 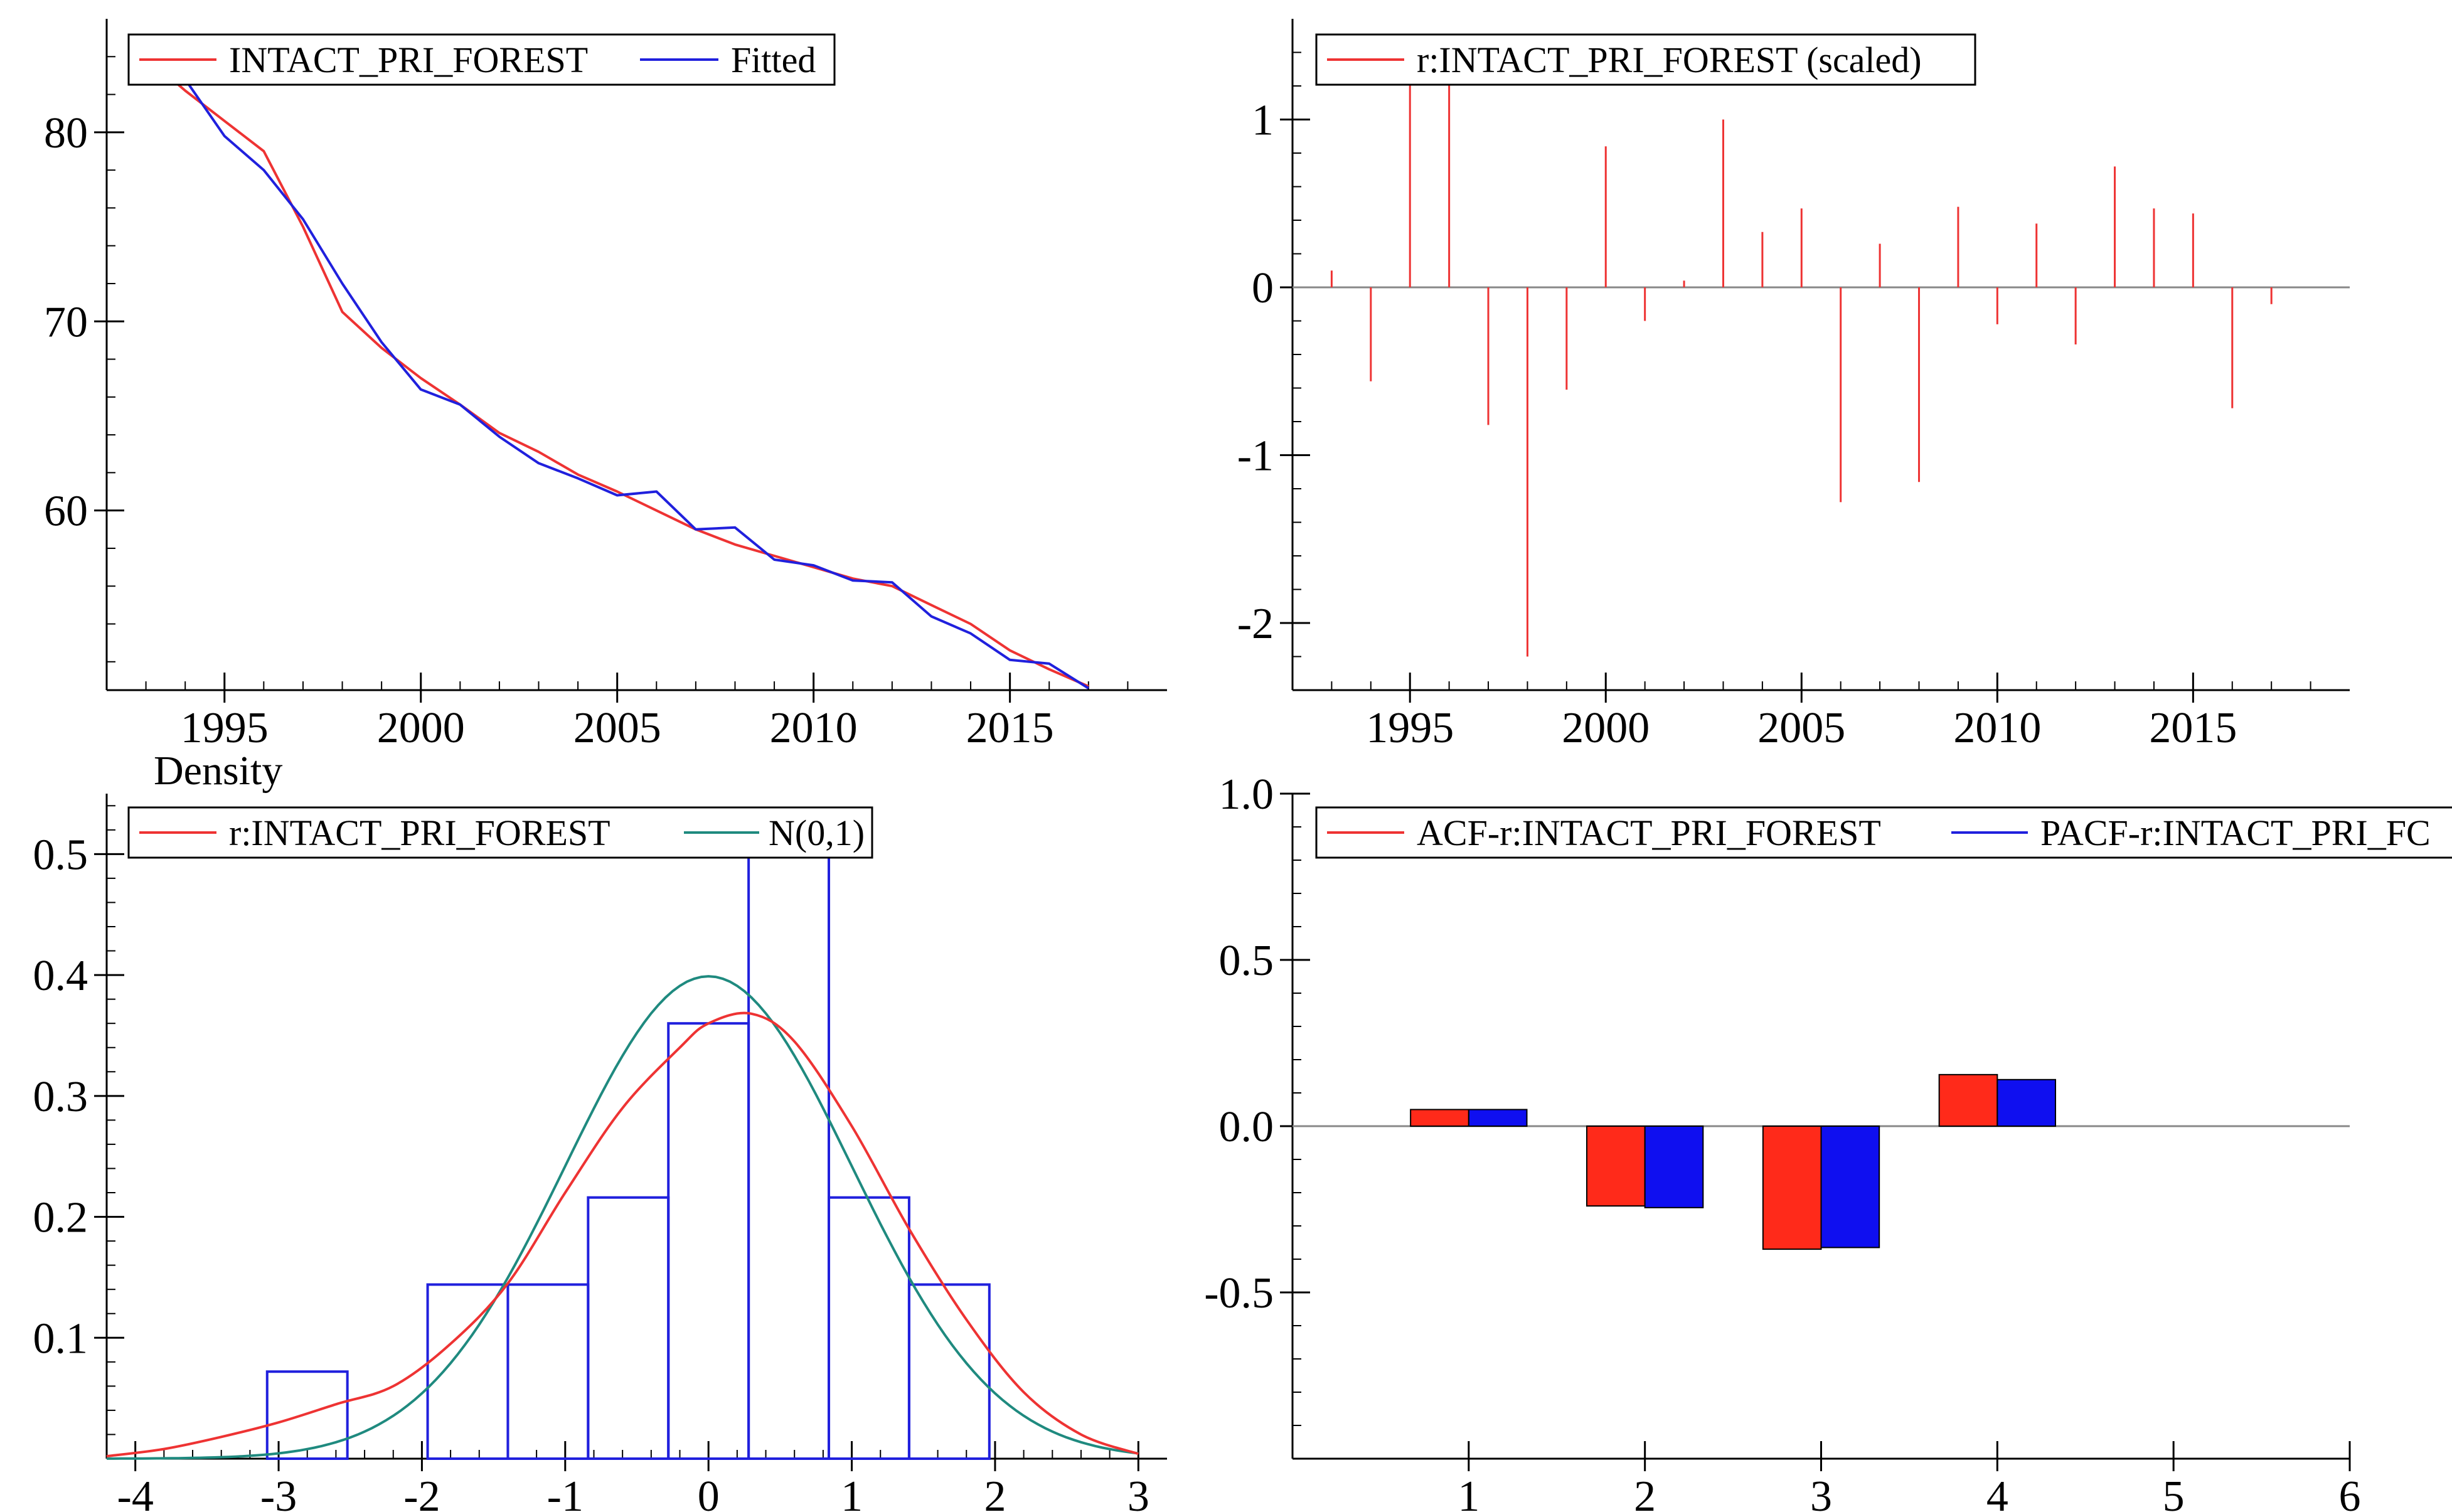 What do you see at coordinates (1606, 728) in the screenshot?
I see `residuals-x-tick-label: 2000` at bounding box center [1606, 728].